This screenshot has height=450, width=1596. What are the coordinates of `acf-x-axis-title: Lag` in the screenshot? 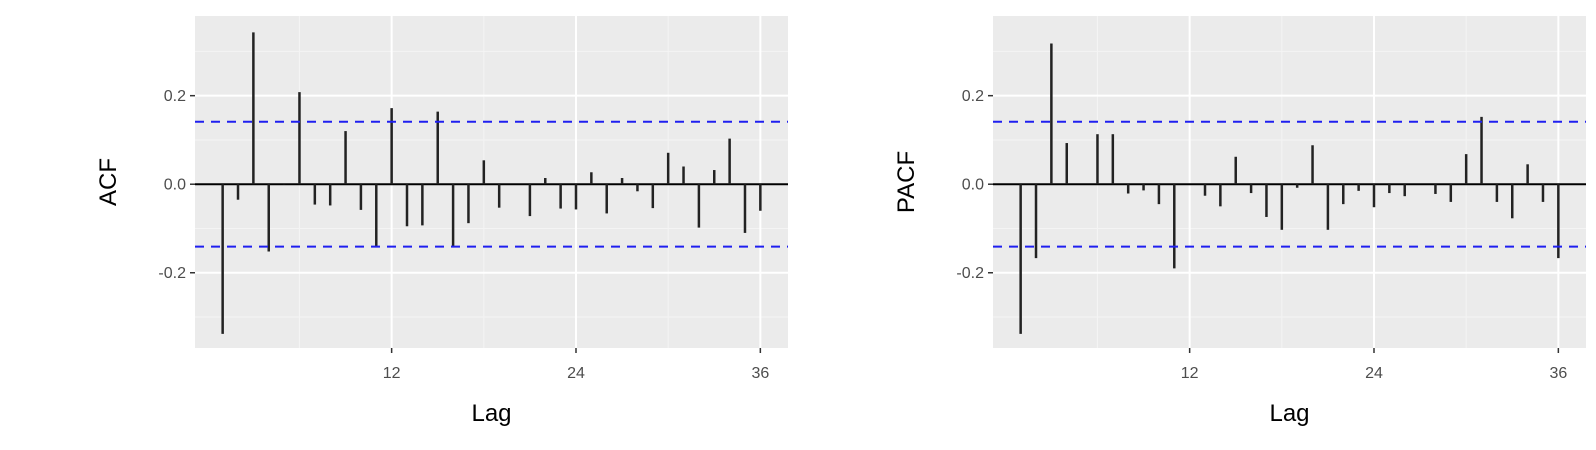 It's located at (491, 413).